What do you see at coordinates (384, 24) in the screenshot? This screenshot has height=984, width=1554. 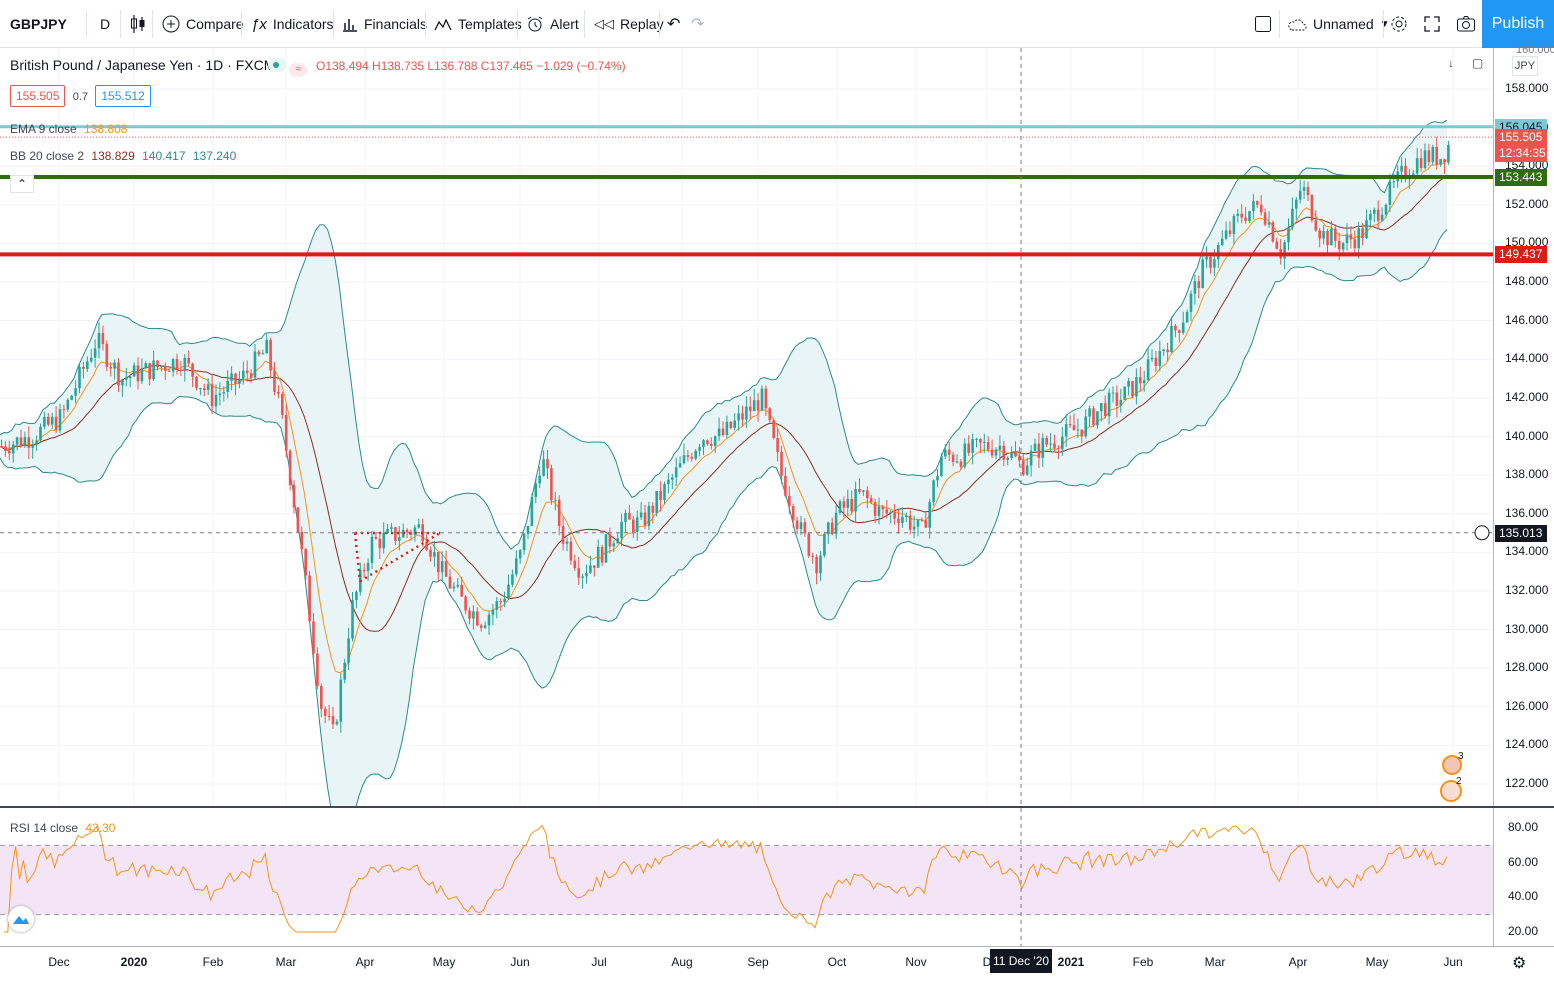 I see `financials-button: Financials` at bounding box center [384, 24].